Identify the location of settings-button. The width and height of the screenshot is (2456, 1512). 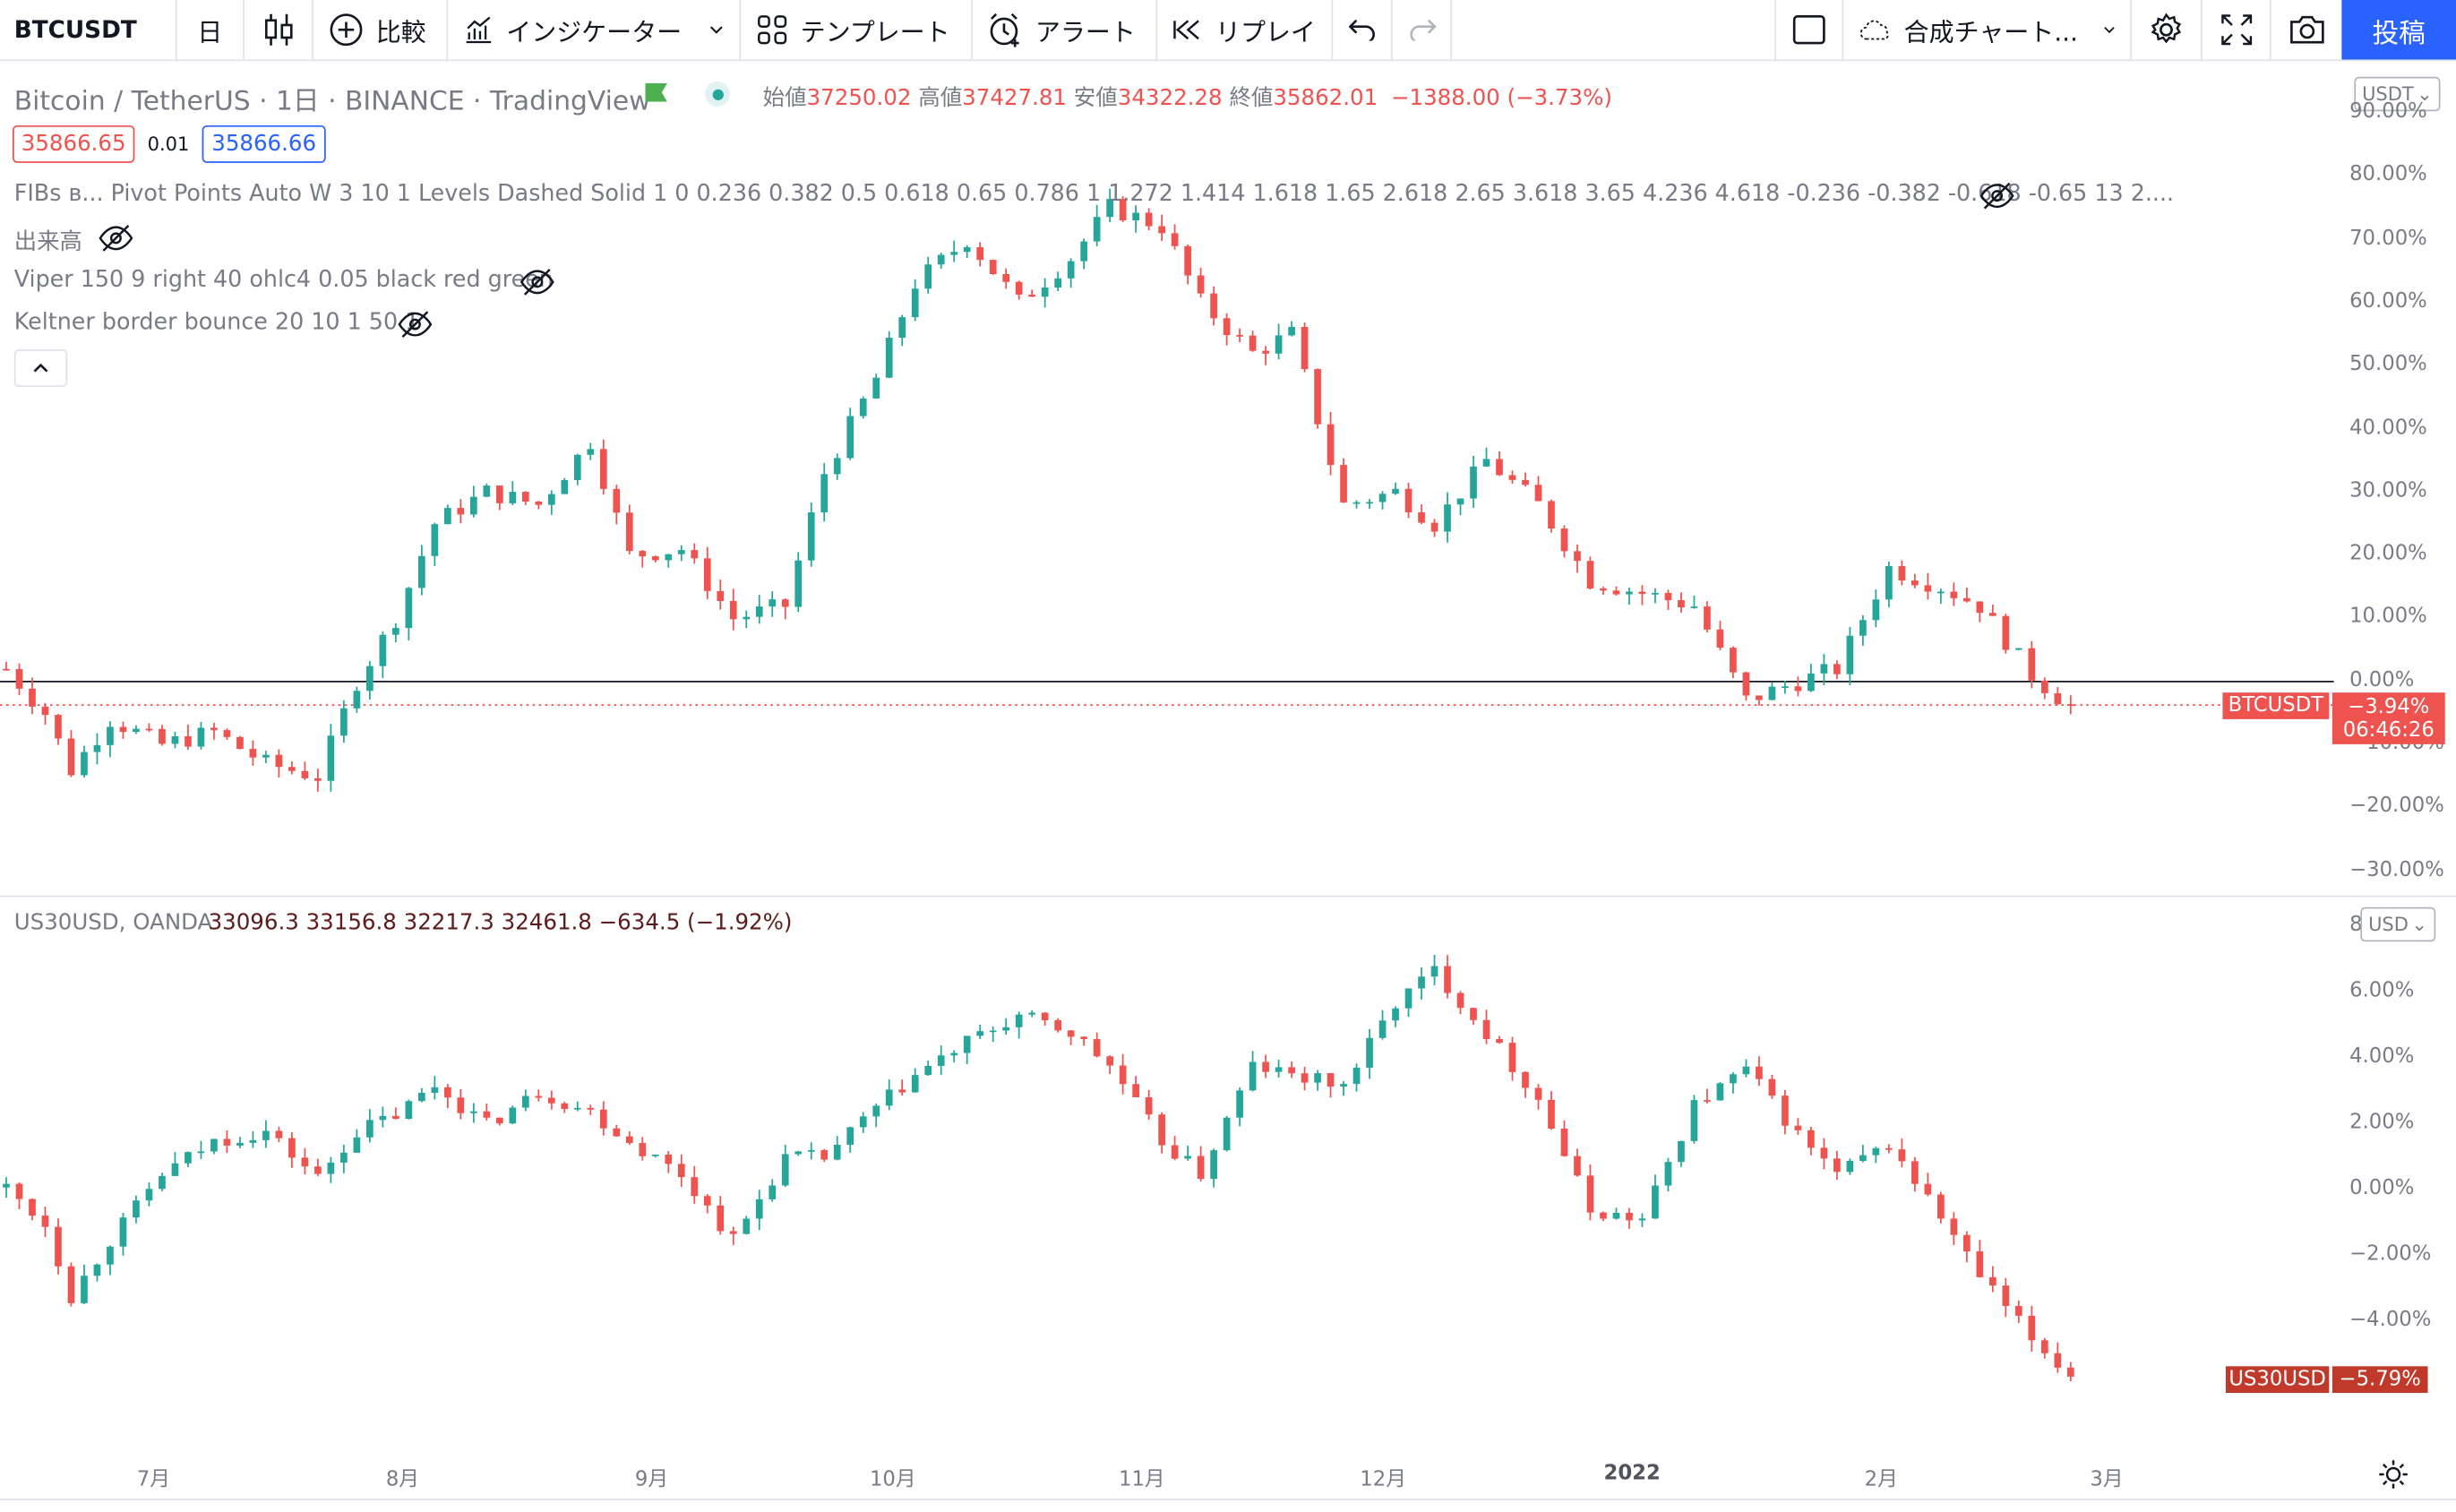
(2167, 30).